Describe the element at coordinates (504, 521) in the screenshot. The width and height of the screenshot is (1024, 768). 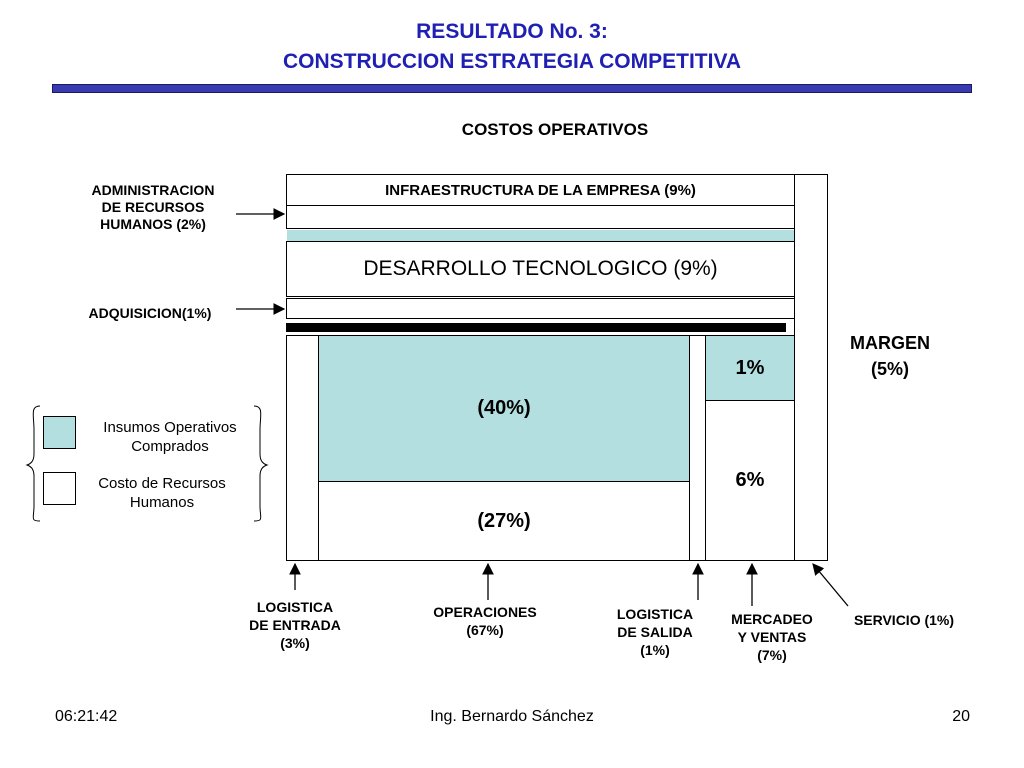
I see `operaciones-rrhh-cell: (27%)` at that location.